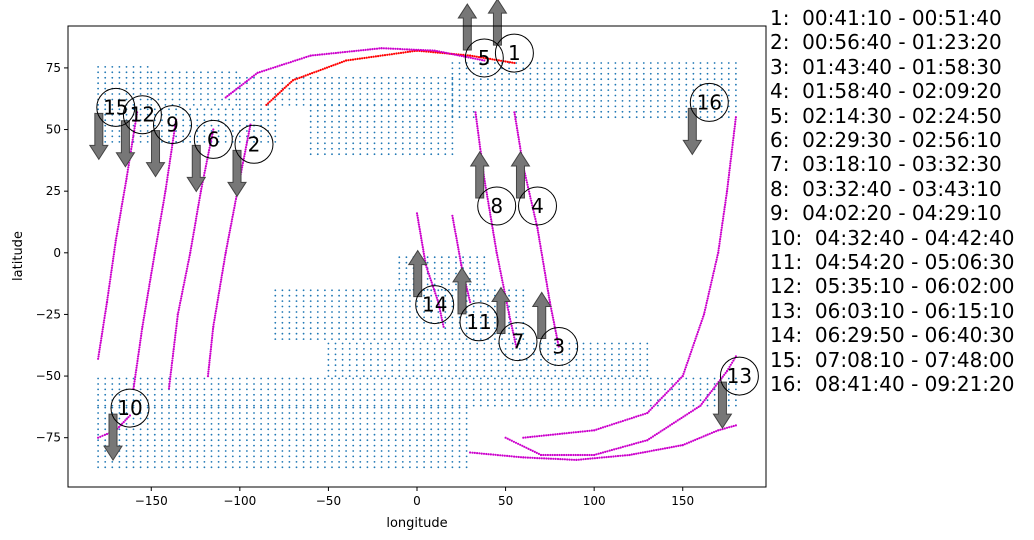 The image size is (1034, 540). I want to click on pass-11-point, so click(442, 320).